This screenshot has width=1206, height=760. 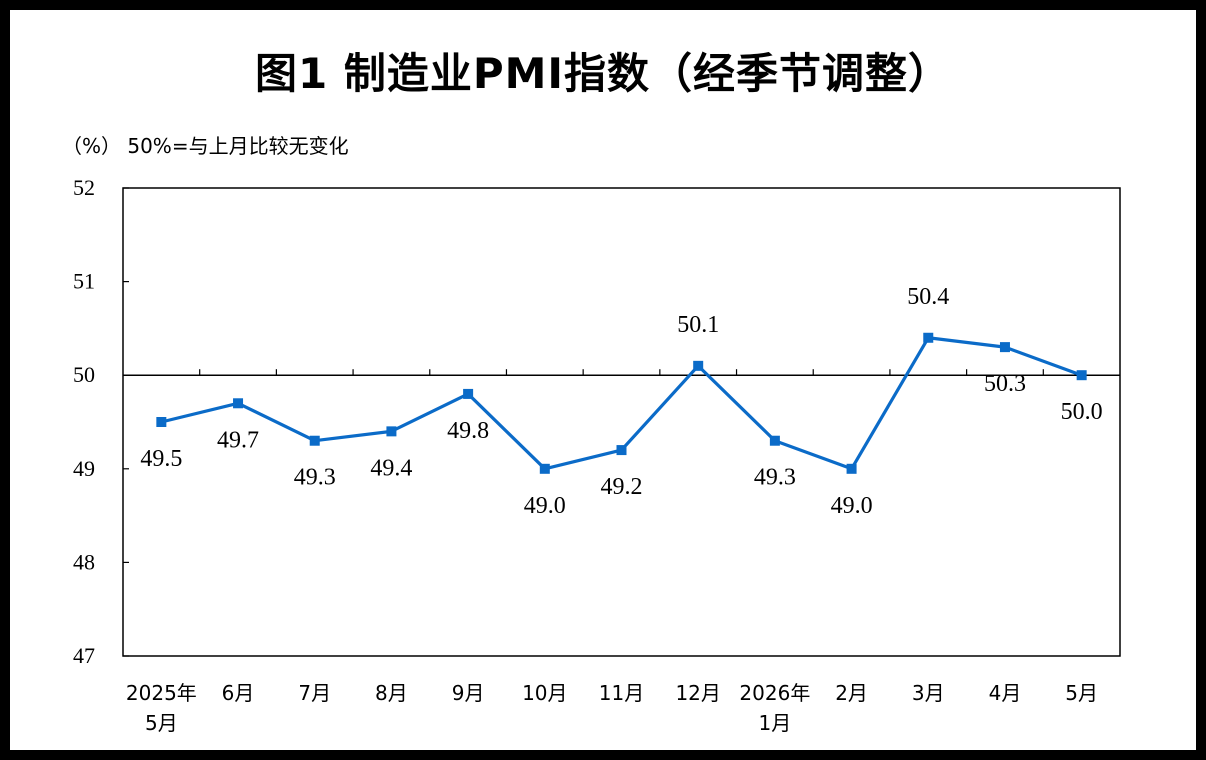 I want to click on x-tick-label: 4月, so click(x=1005, y=693).